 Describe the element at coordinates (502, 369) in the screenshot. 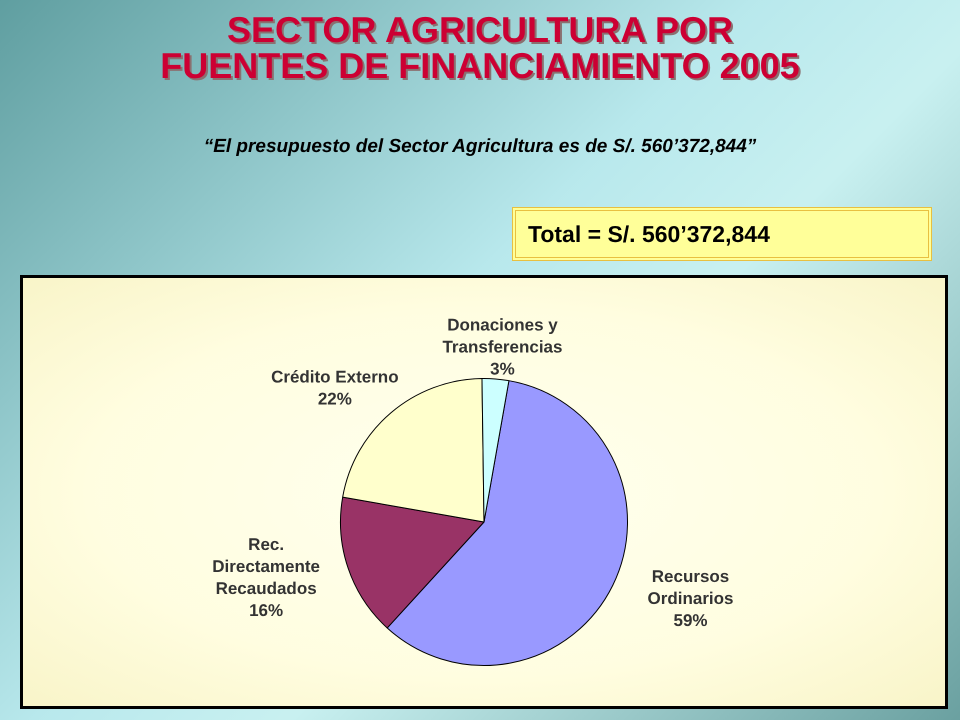

I see `data-label: 3%` at that location.